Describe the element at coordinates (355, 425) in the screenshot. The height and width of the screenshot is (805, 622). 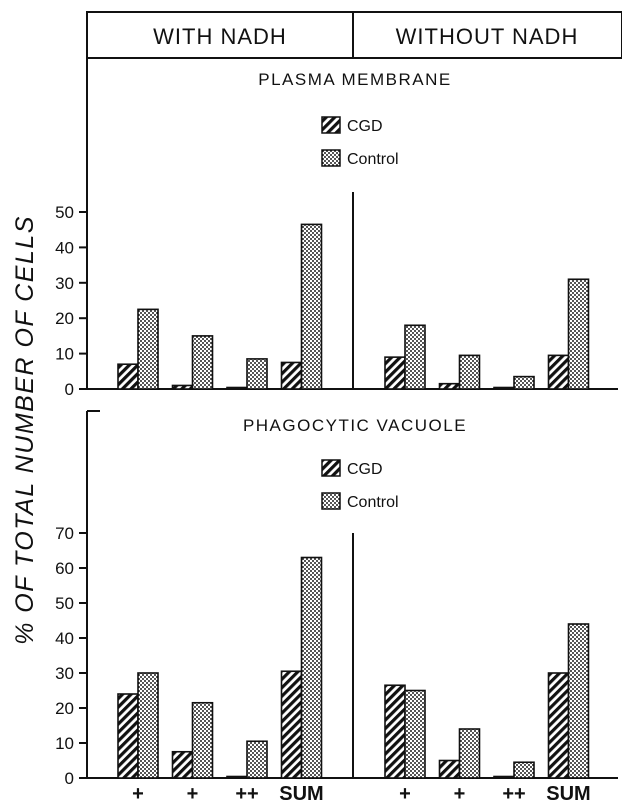
I see `panel-title-phagocytic-vacuole: PHAGOCYTIC VACUOLE` at that location.